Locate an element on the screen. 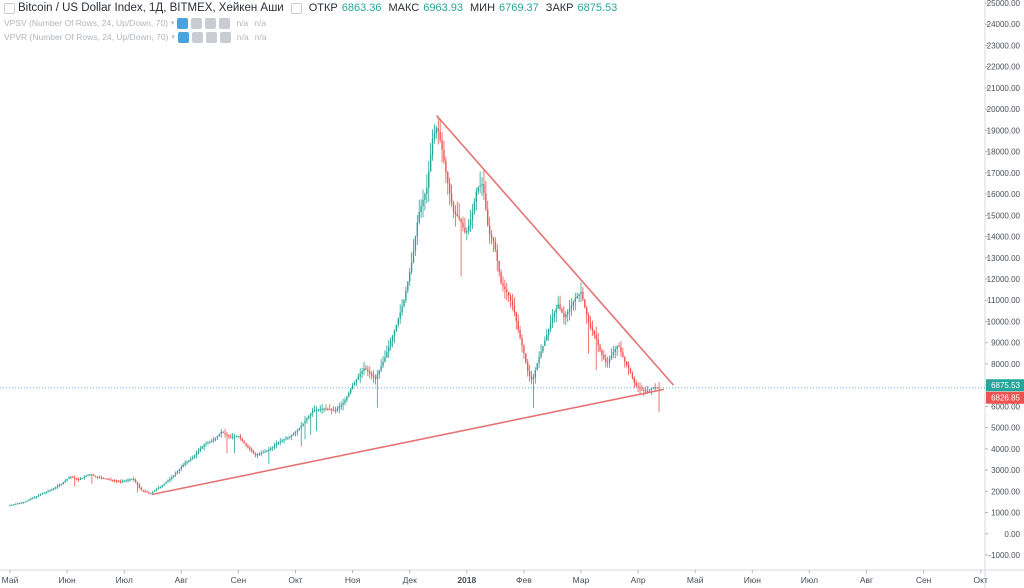 This screenshot has width=1024, height=588. y-tick-label: 20000.00 is located at coordinates (1004, 109).